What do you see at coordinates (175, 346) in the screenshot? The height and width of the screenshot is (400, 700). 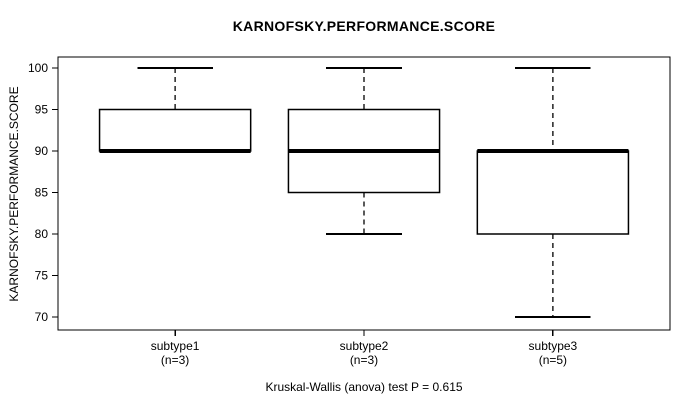 I see `category-label: subtype1` at bounding box center [175, 346].